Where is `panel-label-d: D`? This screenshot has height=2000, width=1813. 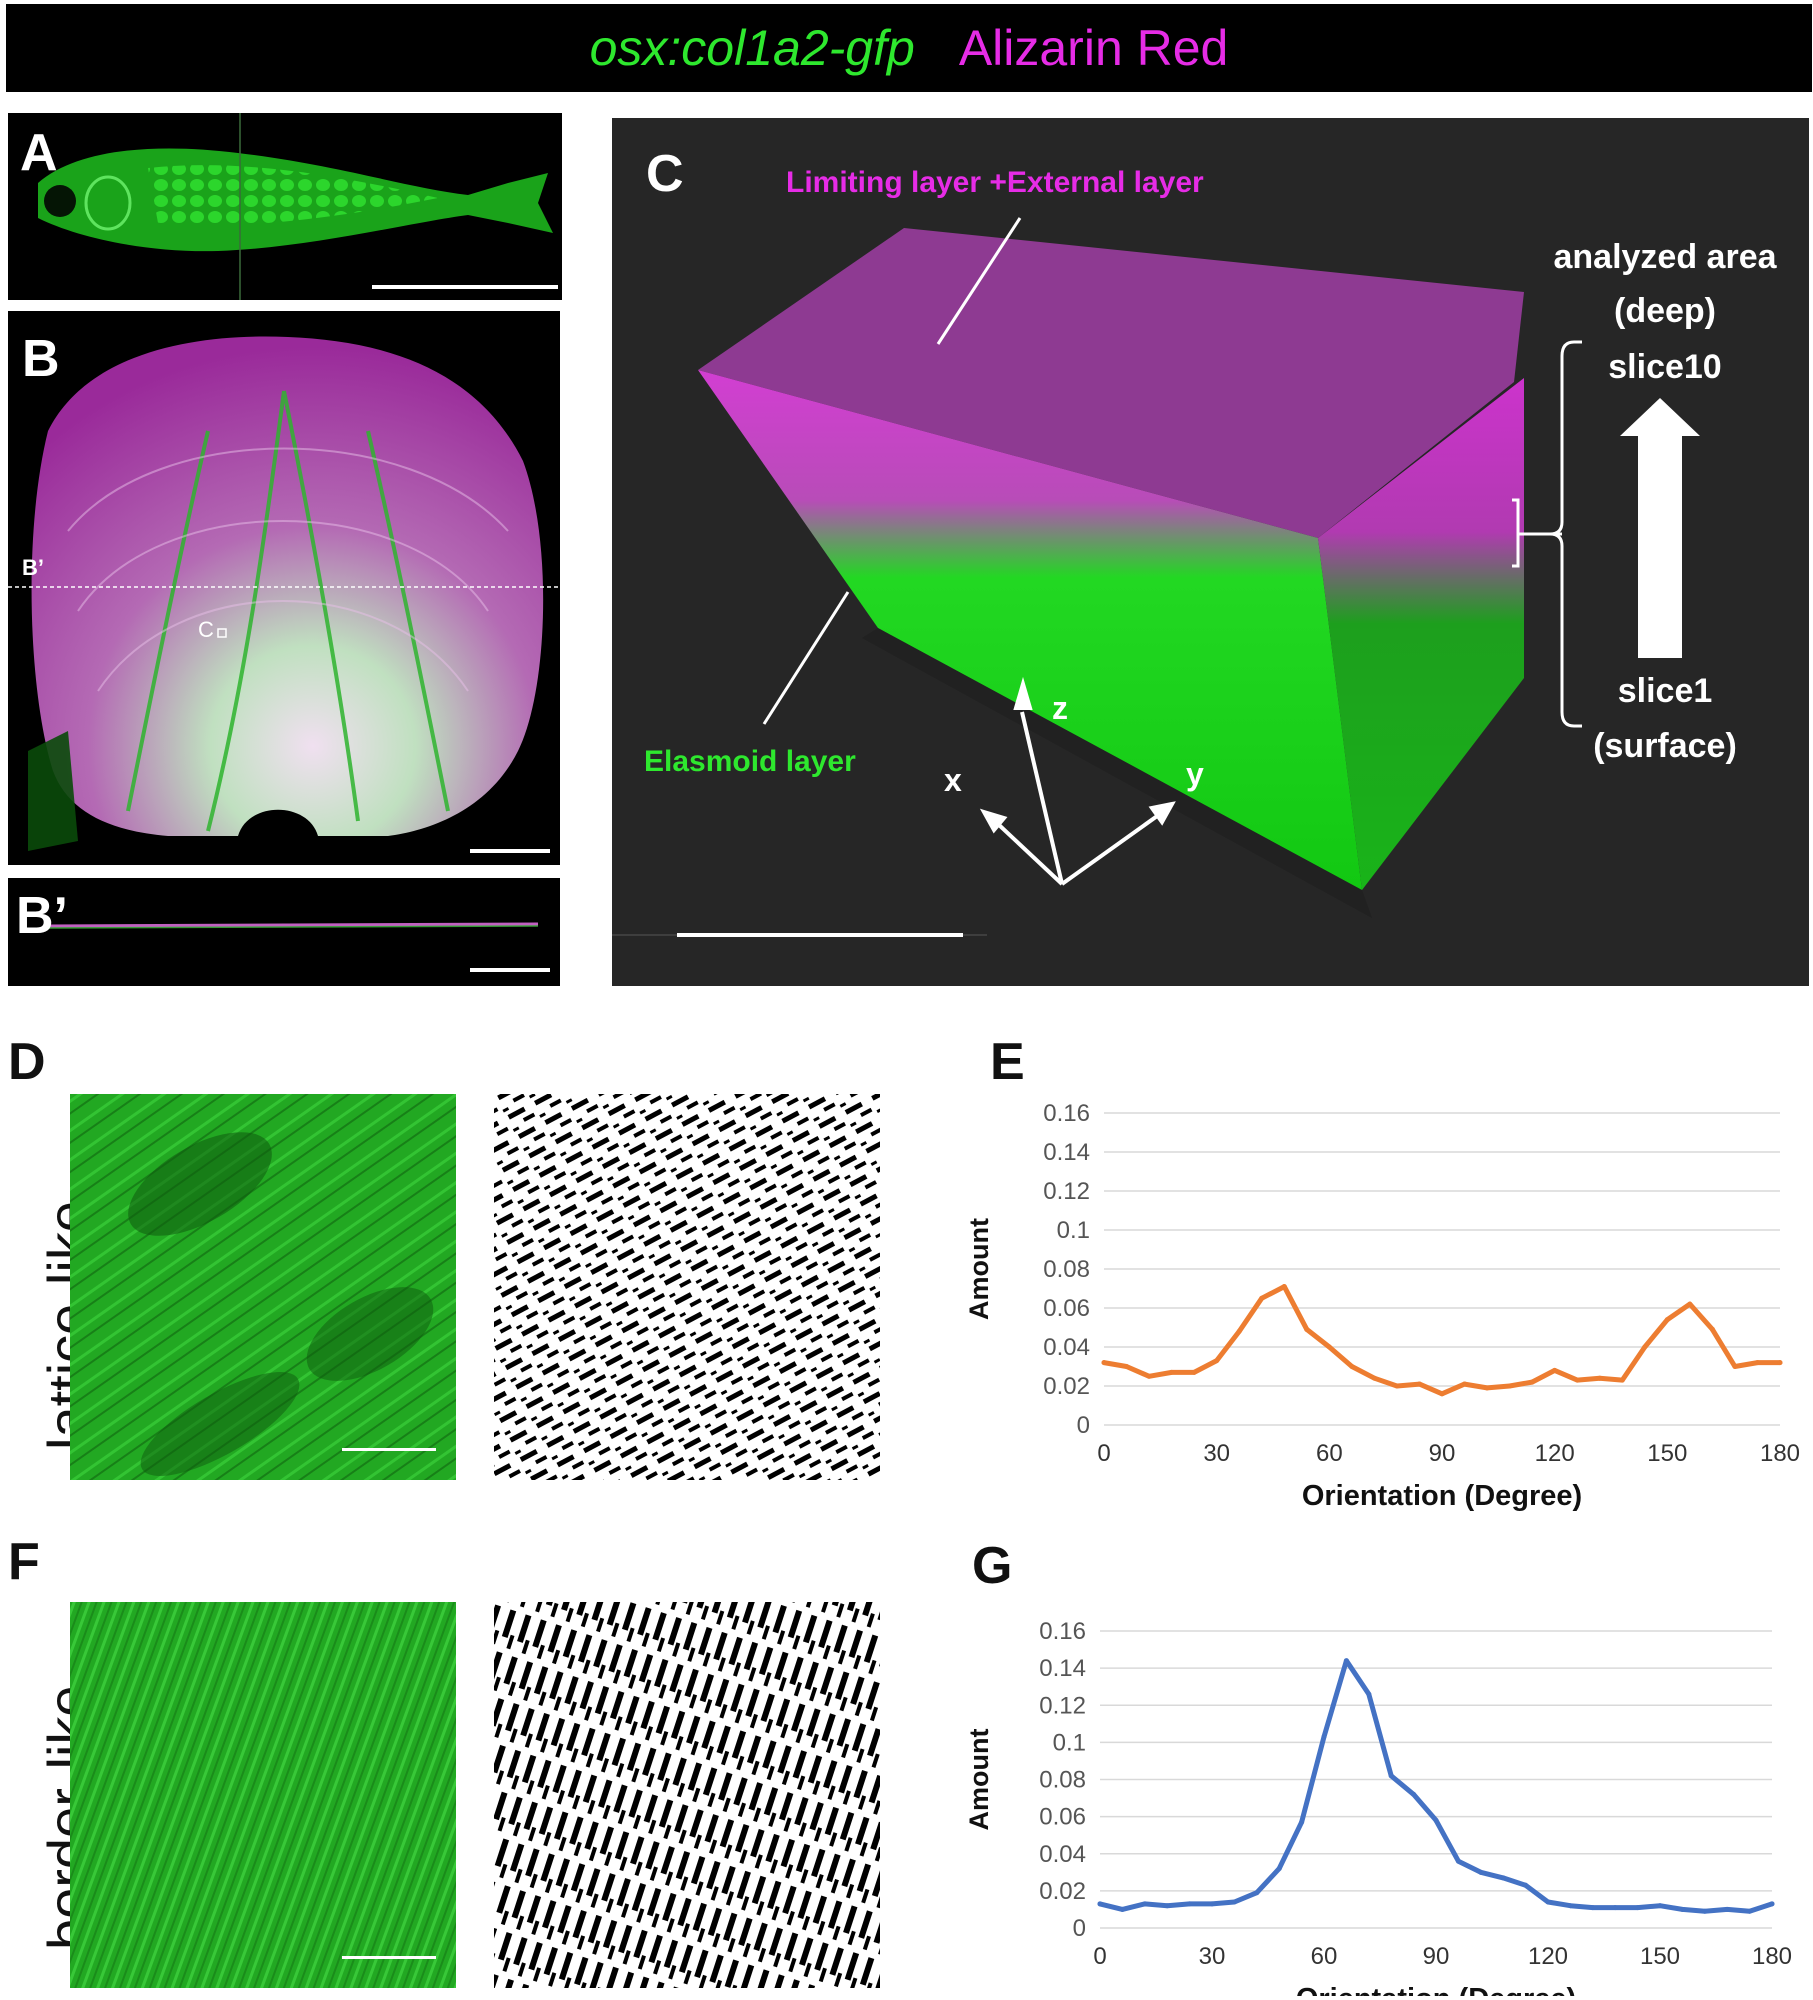 panel-label-d: D is located at coordinates (27, 1062).